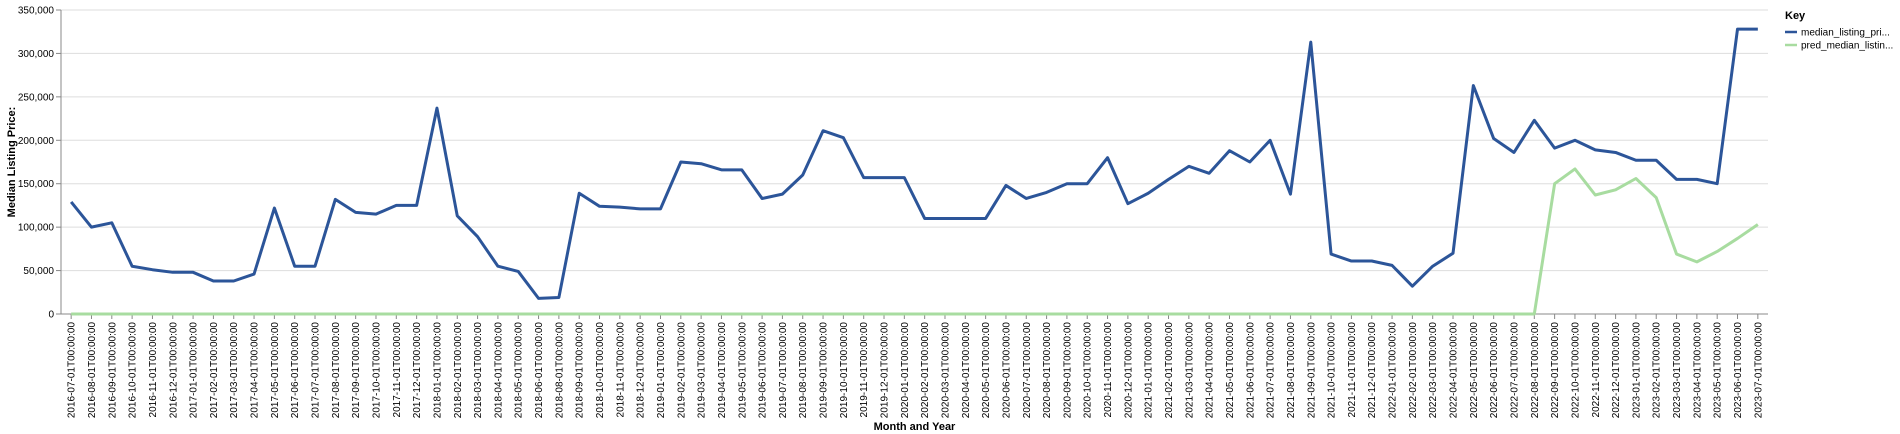 The height and width of the screenshot is (434, 1900). I want to click on x-tick-label: 2017-06-01T00:00:00, so click(295, 370).